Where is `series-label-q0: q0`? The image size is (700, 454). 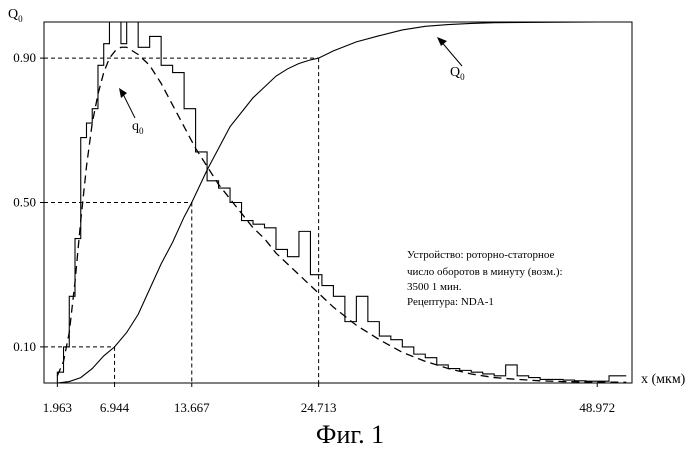 series-label-q0: q0 is located at coordinates (131, 112).